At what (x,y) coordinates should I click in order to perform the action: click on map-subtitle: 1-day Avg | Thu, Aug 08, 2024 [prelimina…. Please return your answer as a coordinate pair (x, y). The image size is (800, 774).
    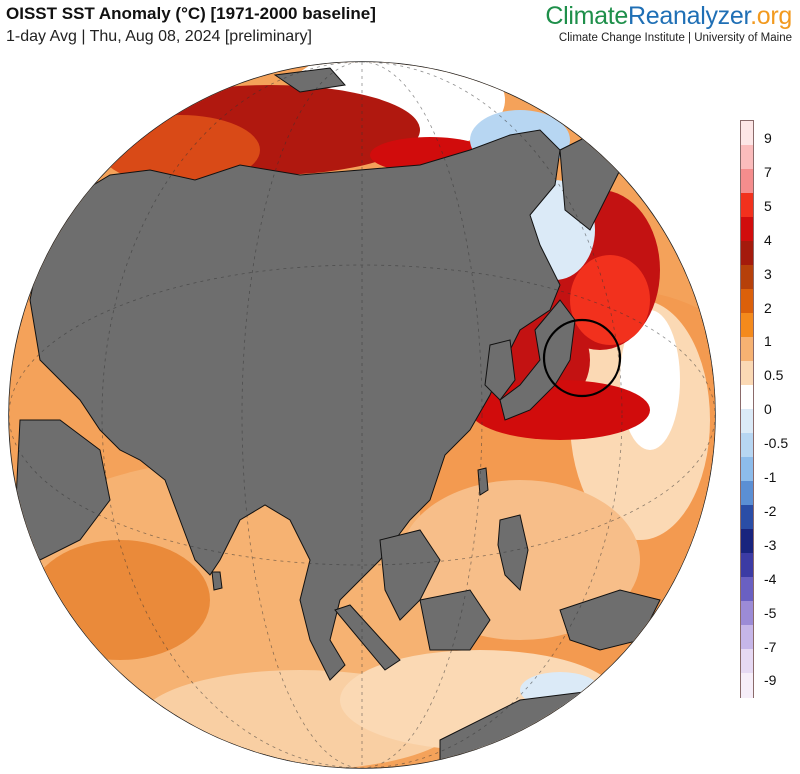
    Looking at the image, I should click on (159, 36).